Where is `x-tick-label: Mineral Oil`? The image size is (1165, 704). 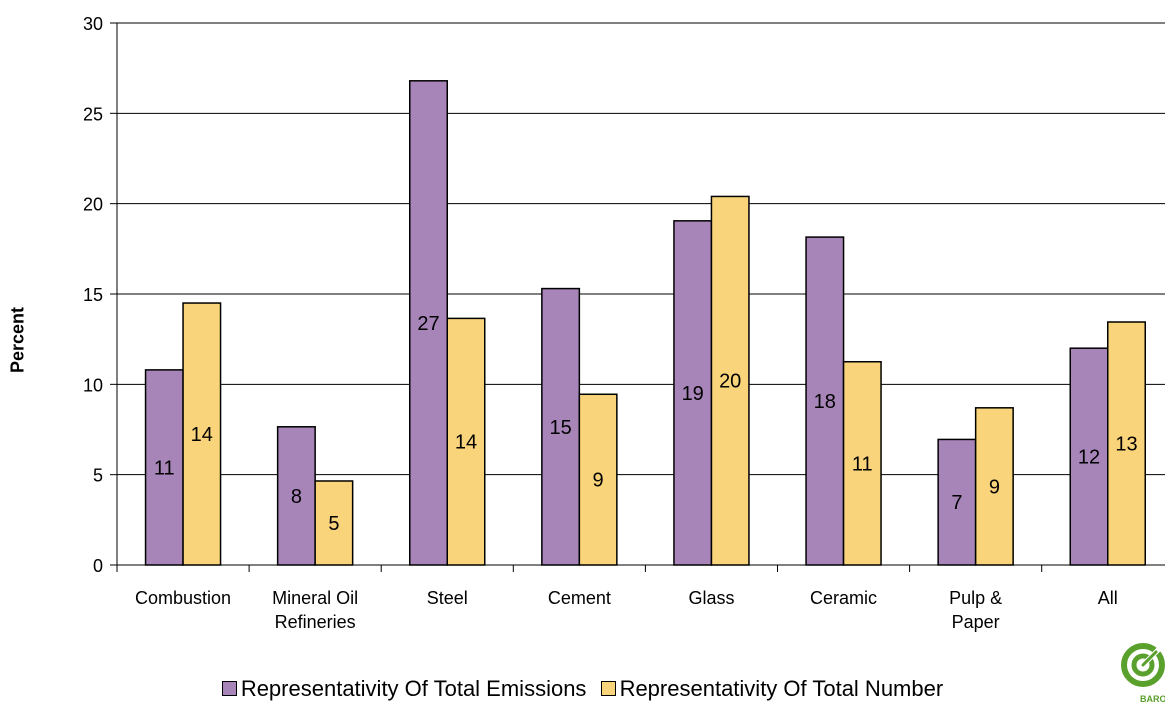 x-tick-label: Mineral Oil is located at coordinates (315, 598).